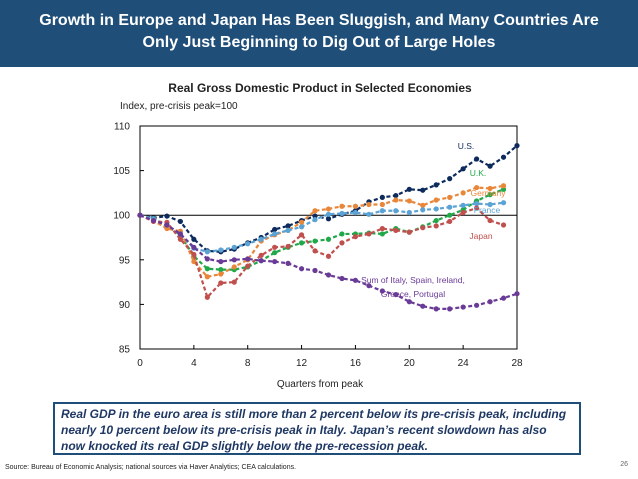 Image resolution: width=638 pixels, height=479 pixels. Describe the element at coordinates (125, 260) in the screenshot. I see `y-tick-label: 95` at that location.